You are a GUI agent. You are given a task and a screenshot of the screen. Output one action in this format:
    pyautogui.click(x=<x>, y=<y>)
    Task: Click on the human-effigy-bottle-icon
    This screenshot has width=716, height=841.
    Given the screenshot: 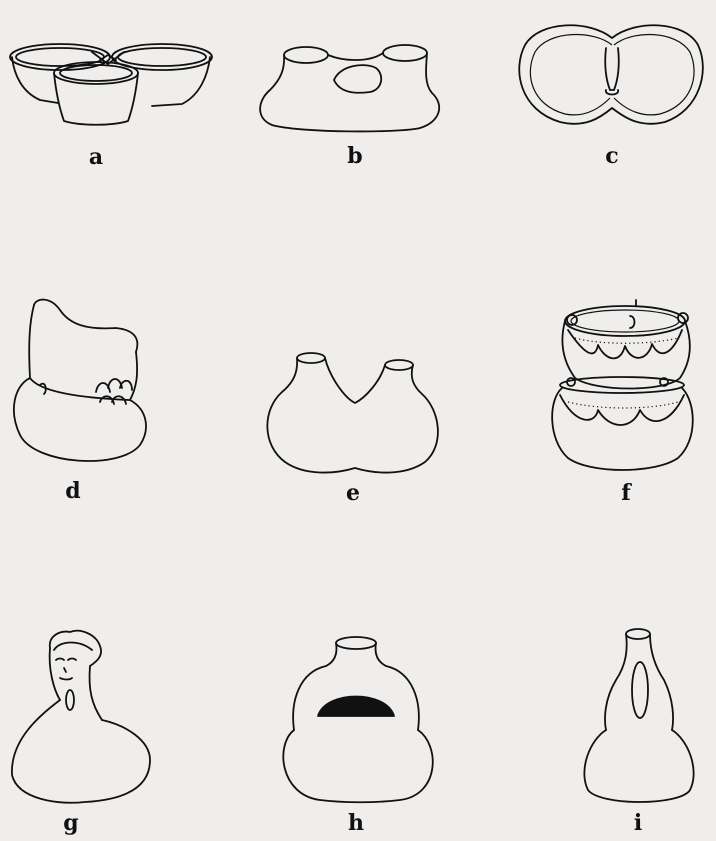 What is the action you would take?
    pyautogui.click(x=81, y=716)
    